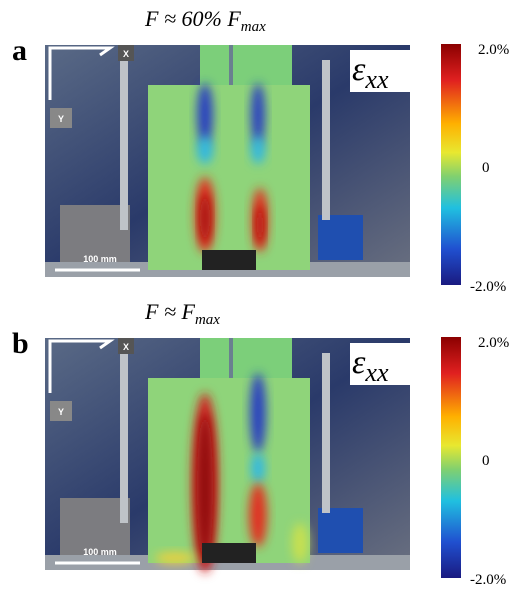 This screenshot has height=589, width=520. Describe the element at coordinates (170, 311) in the screenshot. I see `title-main: F ≈ F` at that location.